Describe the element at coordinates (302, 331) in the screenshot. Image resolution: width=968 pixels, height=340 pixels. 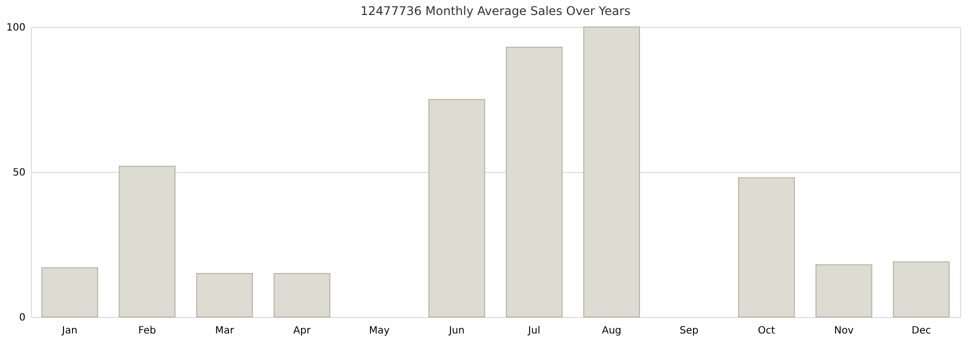
I see `x-tick-label: Apr` at that location.